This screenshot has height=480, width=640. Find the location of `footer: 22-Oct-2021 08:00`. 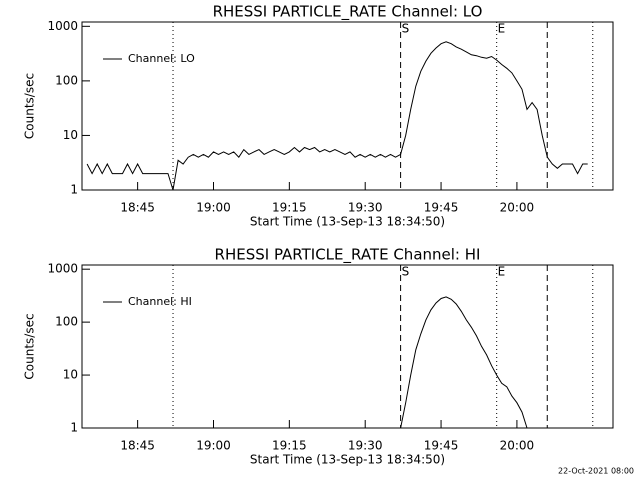

footer: 22-Oct-2021 08:00 is located at coordinates (596, 471).